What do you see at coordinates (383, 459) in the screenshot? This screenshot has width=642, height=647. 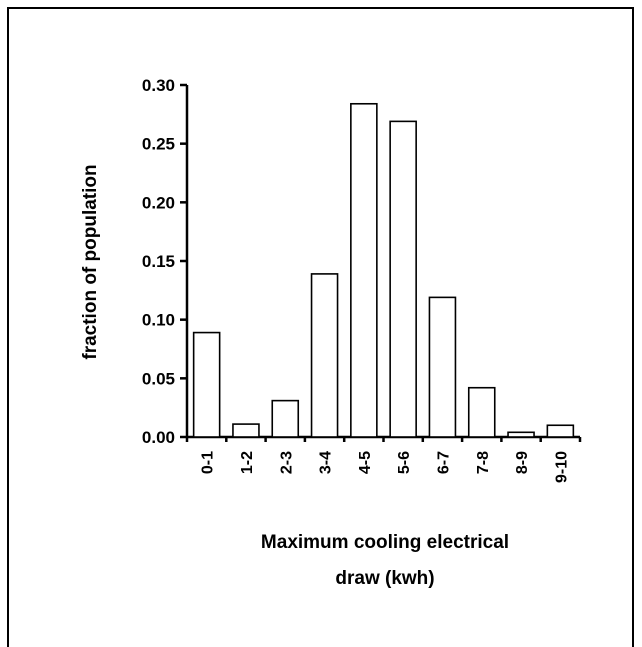 I see `x-axis: 0-1 1-2 2-3 3-4 4-5 5-6 6-7 7-8 8-9 9-10` at bounding box center [383, 459].